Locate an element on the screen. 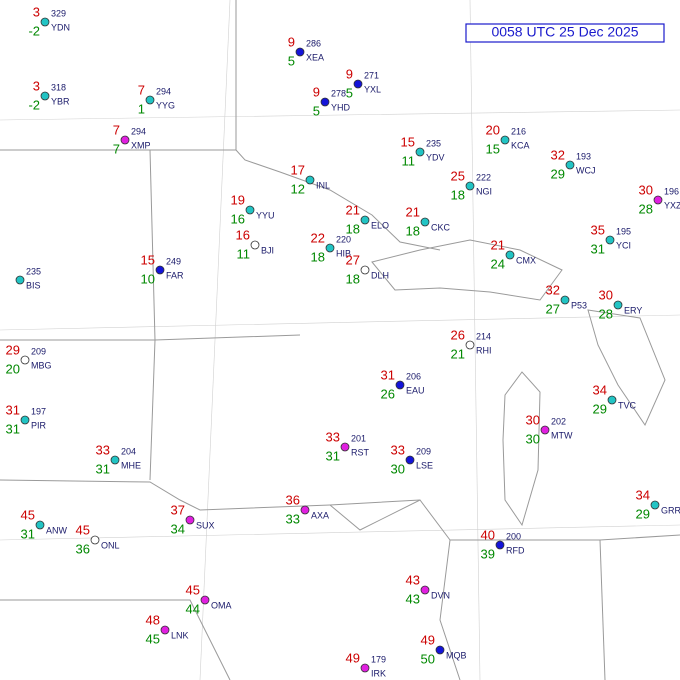  station-id: PIR is located at coordinates (39, 425).